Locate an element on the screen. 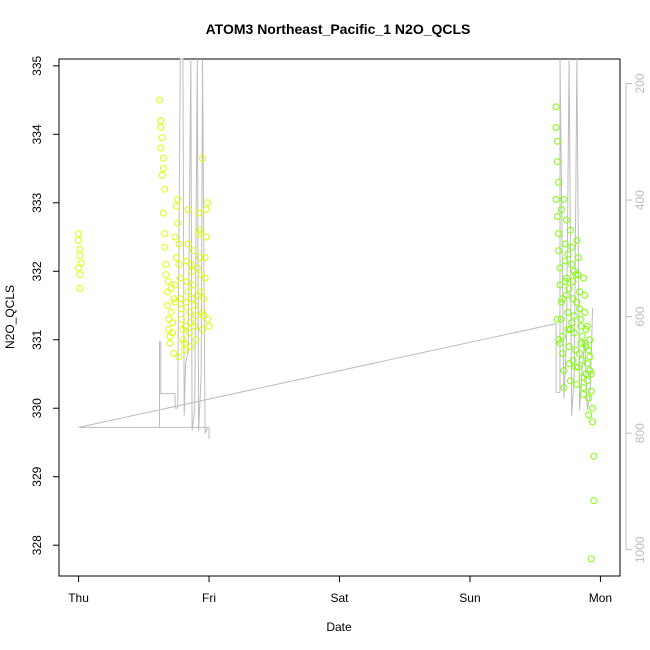 This screenshot has height=650, width=650. y2-tick-label: 200 is located at coordinates (640, 83).